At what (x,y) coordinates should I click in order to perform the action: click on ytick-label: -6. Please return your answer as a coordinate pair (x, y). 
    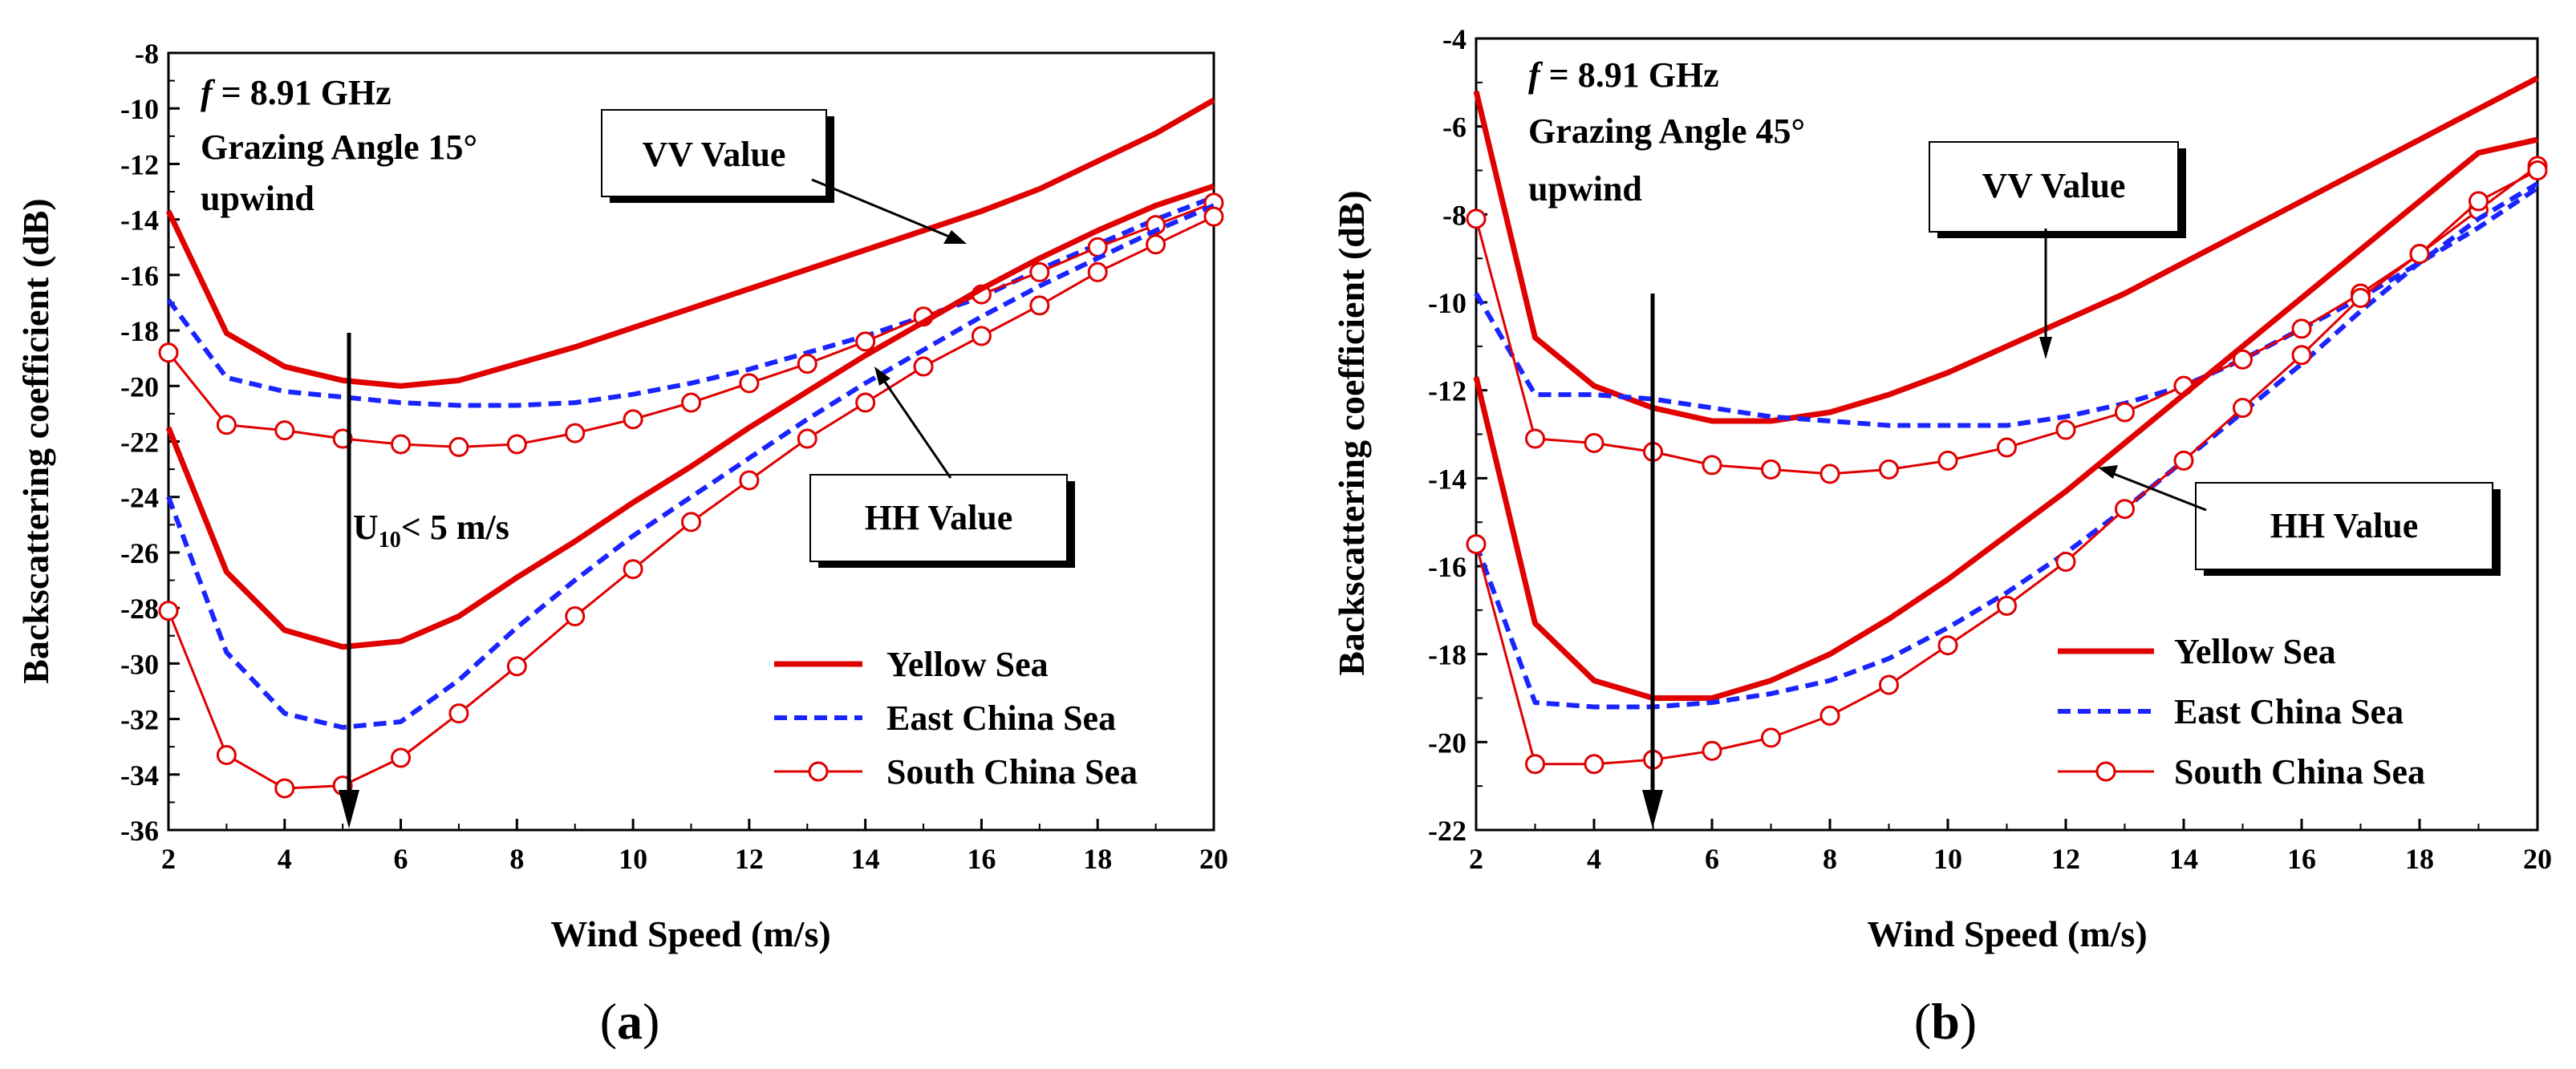
    Looking at the image, I should click on (1454, 127).